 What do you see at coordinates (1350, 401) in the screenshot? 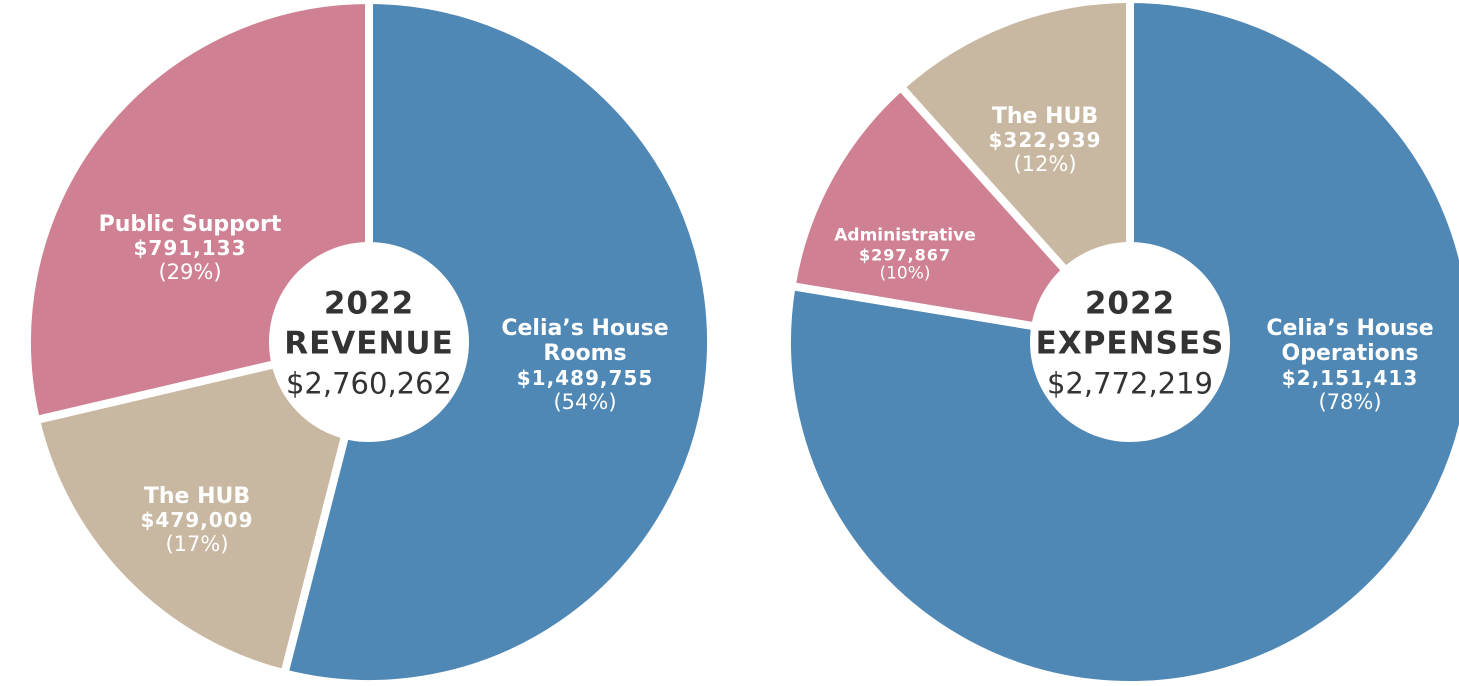
I see `percent-label: (78%)` at bounding box center [1350, 401].